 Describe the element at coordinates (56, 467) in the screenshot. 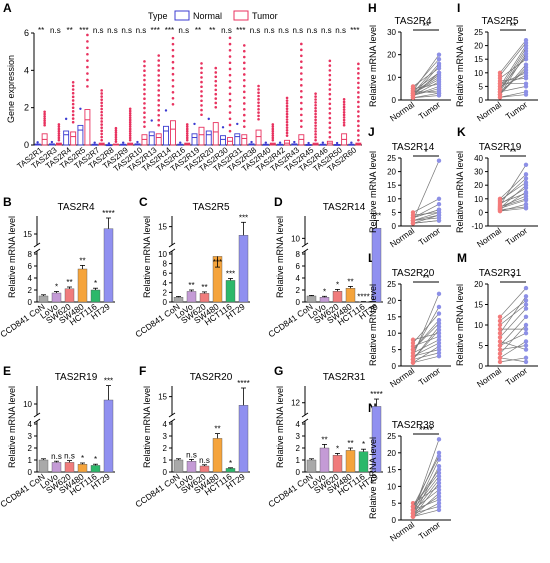

I see `panel-e-bar` at that location.